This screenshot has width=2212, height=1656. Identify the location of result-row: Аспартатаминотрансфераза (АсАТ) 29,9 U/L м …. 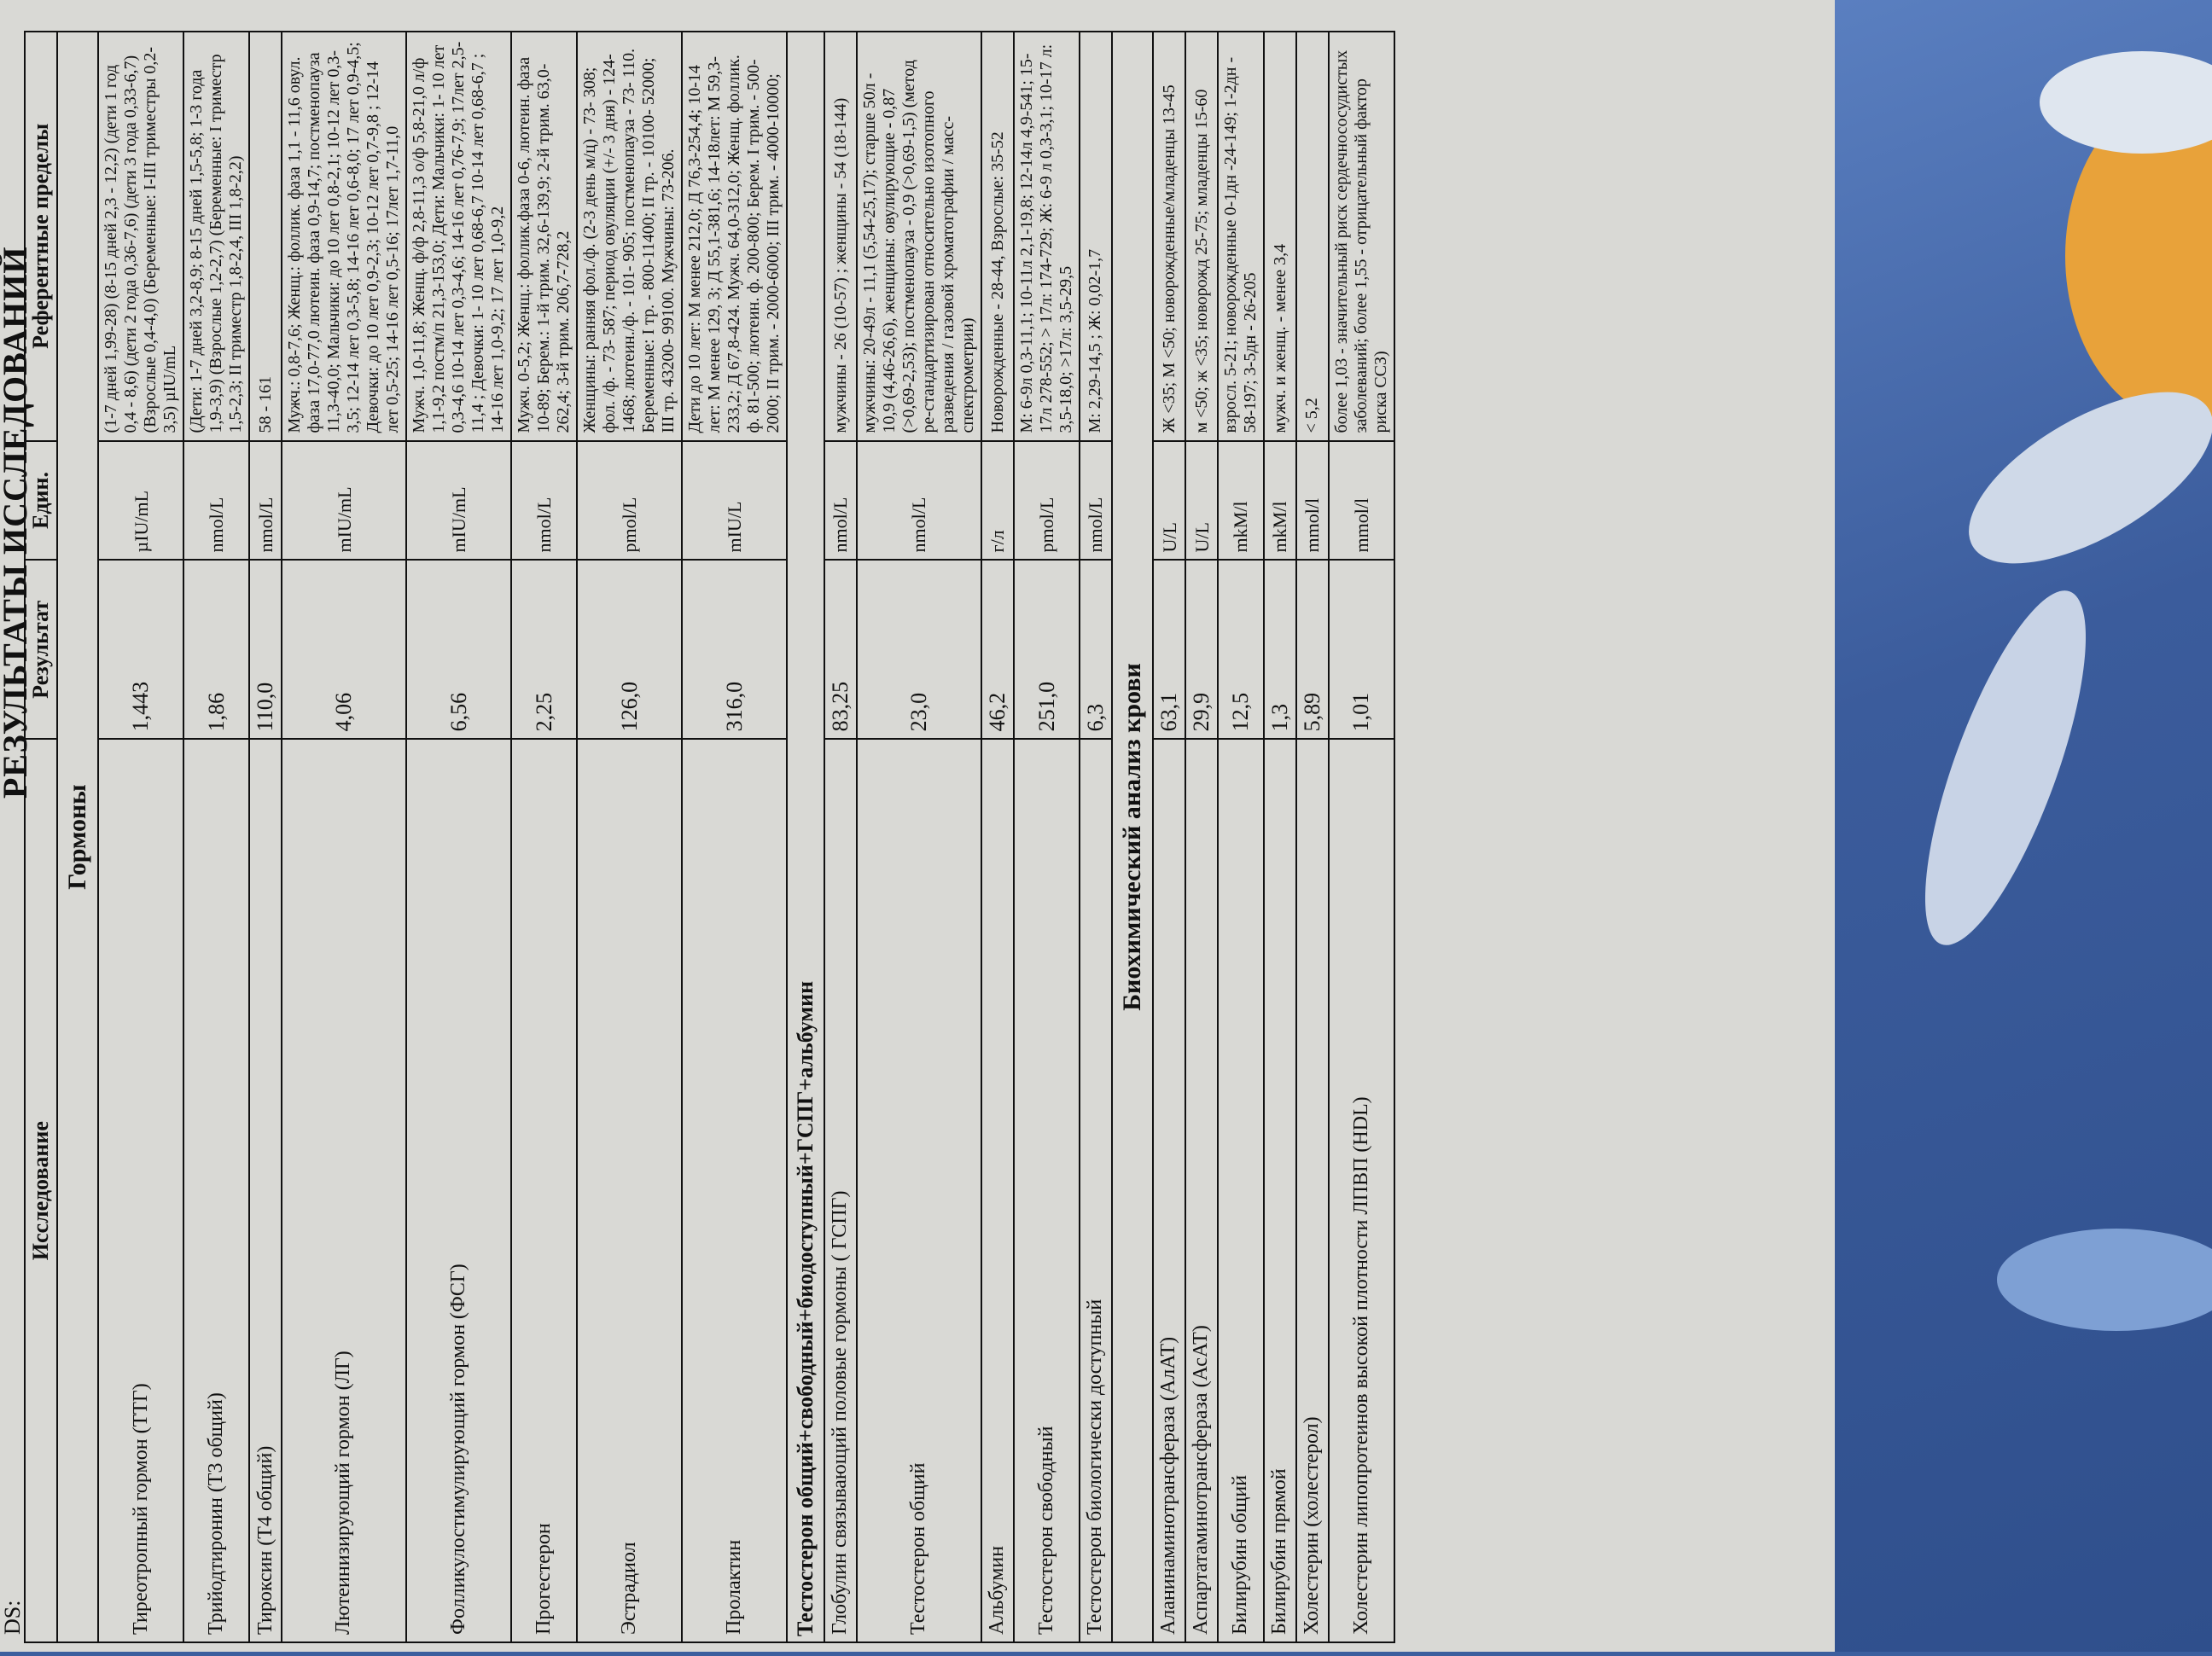
(1202, 837).